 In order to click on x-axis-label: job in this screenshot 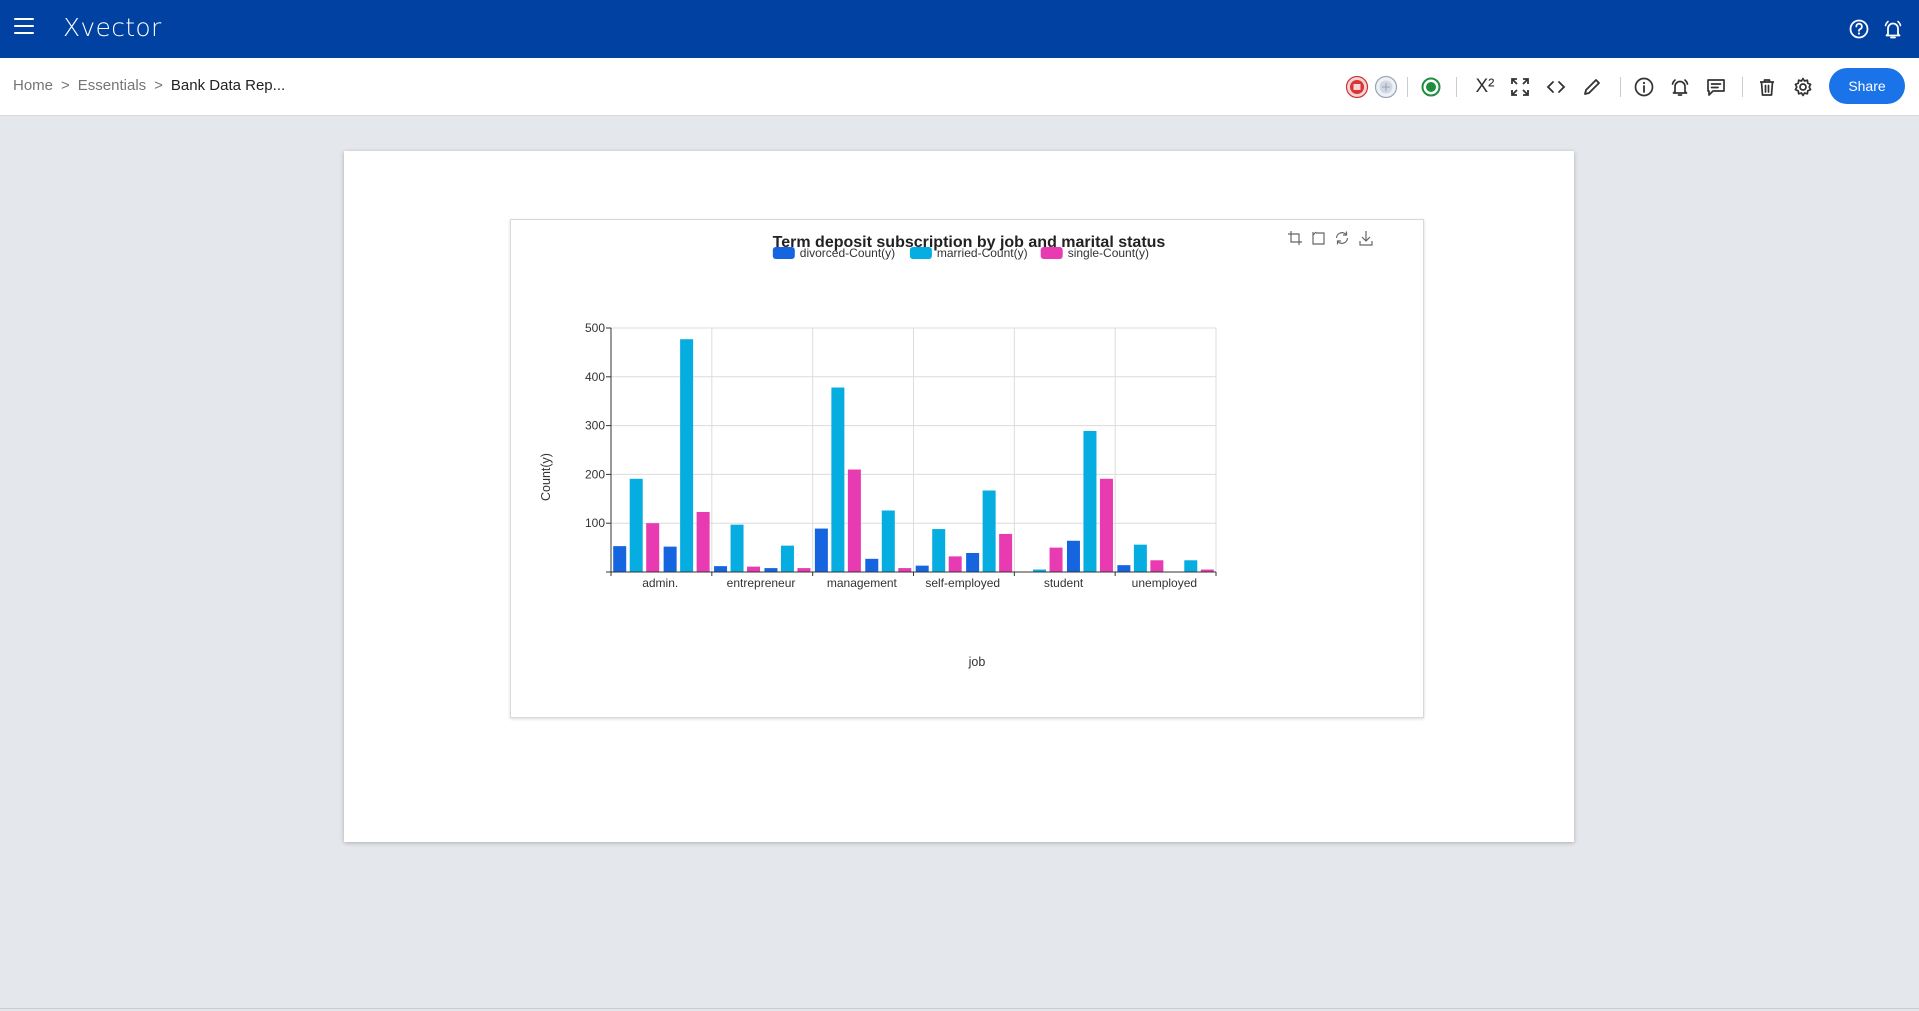, I will do `click(977, 662)`.